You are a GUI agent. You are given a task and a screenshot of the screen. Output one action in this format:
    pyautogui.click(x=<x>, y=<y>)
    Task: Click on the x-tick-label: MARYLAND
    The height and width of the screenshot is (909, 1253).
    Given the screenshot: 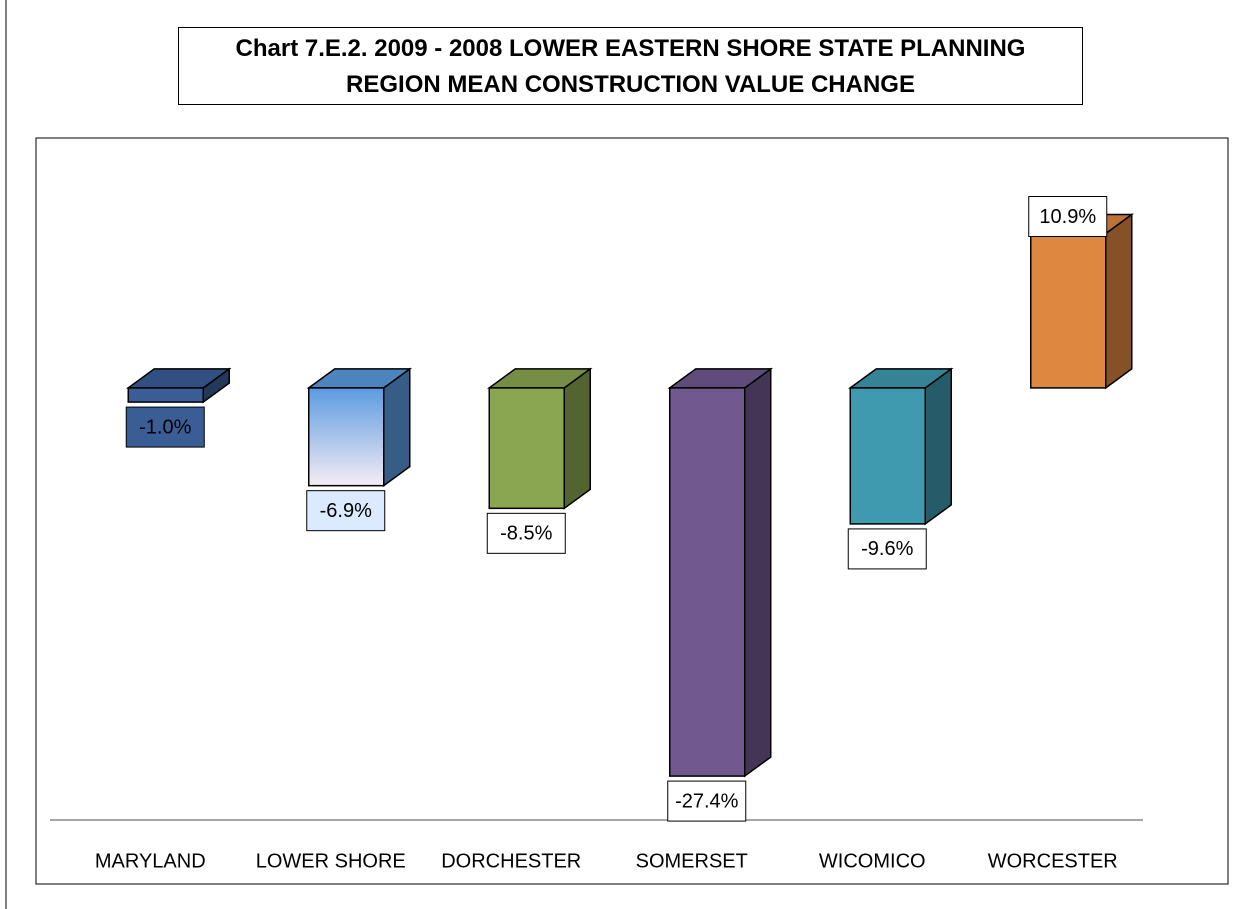 What is the action you would take?
    pyautogui.click(x=150, y=861)
    